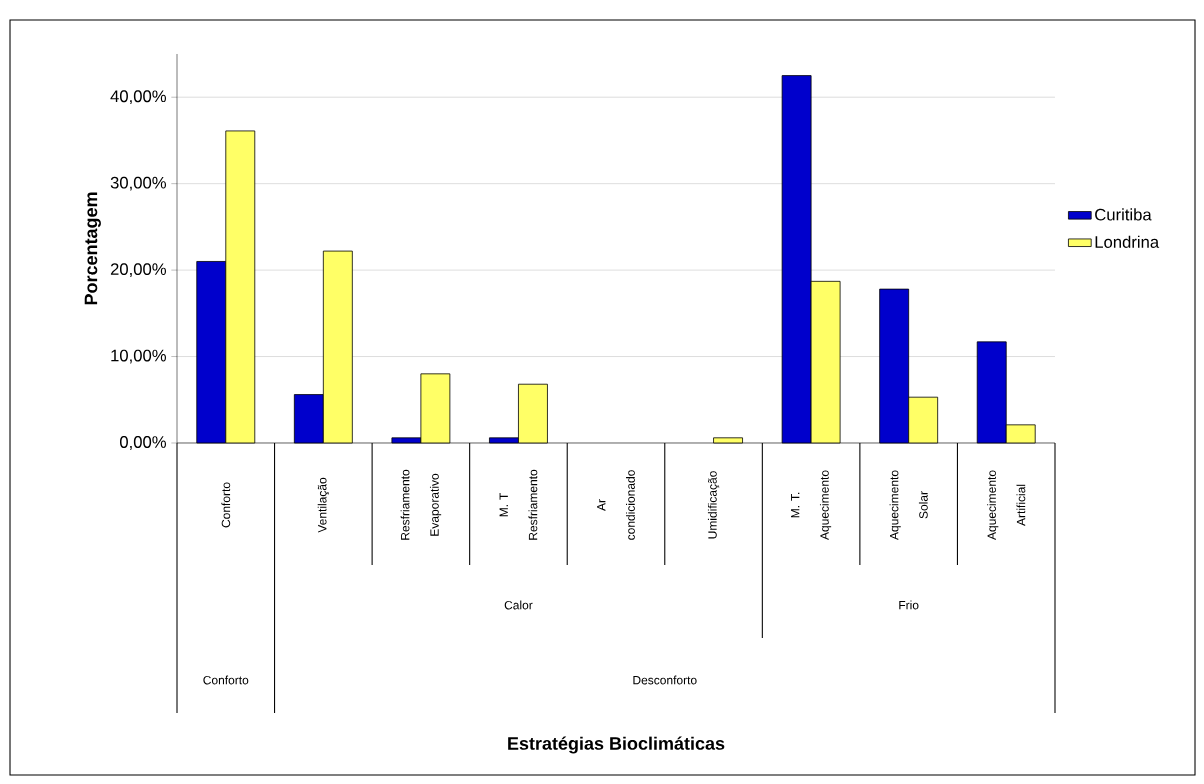 Image resolution: width=1204 pixels, height=784 pixels. What do you see at coordinates (138, 97) in the screenshot?
I see `y-tick-label: 40,00%` at bounding box center [138, 97].